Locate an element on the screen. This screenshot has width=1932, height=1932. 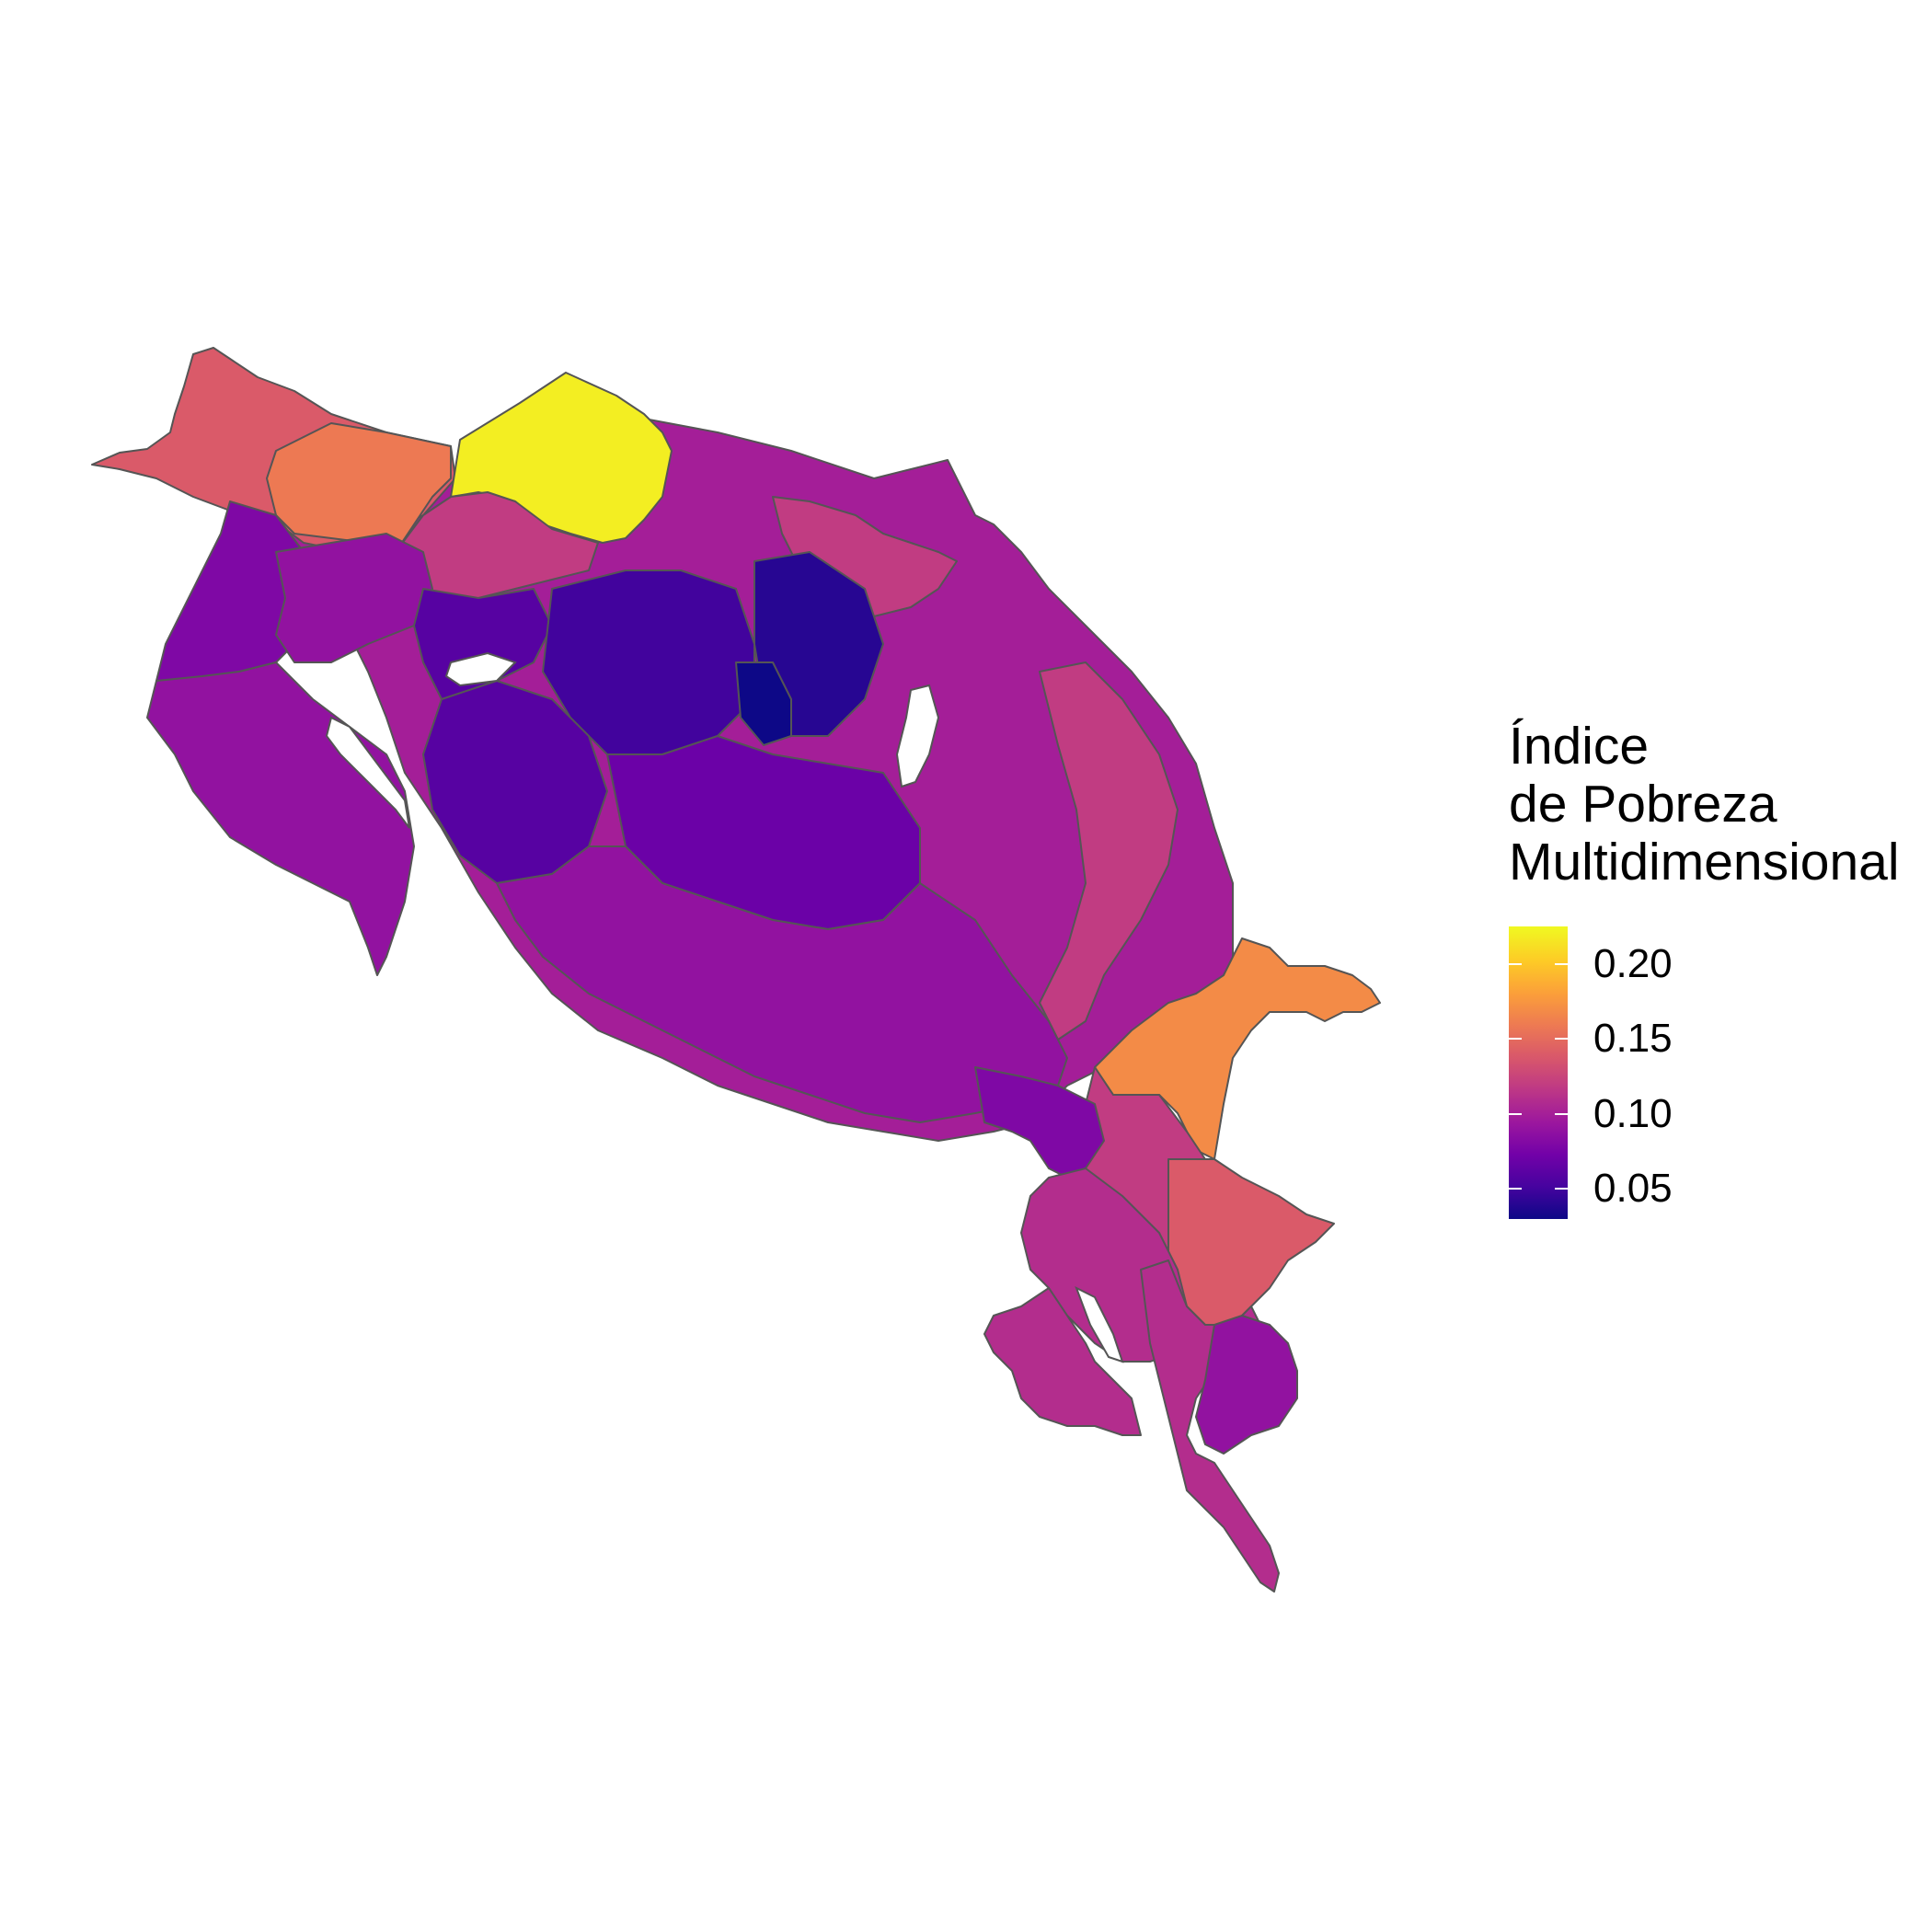
region-east-border-orange is located at coordinates (1237, 1048).